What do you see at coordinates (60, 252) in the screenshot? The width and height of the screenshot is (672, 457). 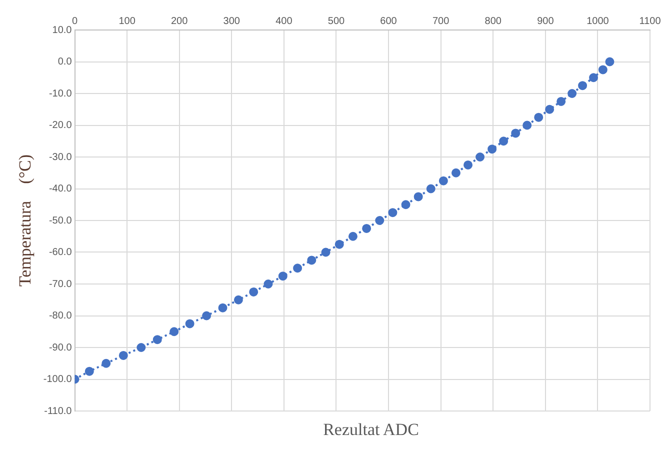 I see `y-tick-label: -60.0` at bounding box center [60, 252].